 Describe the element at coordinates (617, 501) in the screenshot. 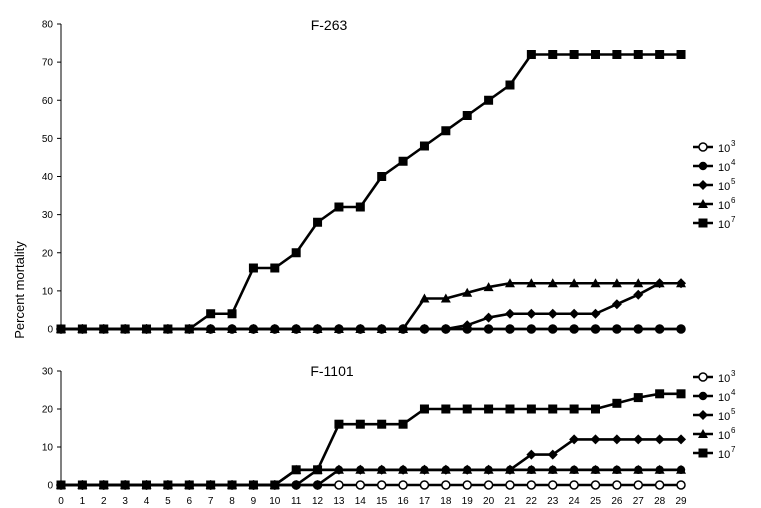

I see `x-tick-label: 26` at that location.